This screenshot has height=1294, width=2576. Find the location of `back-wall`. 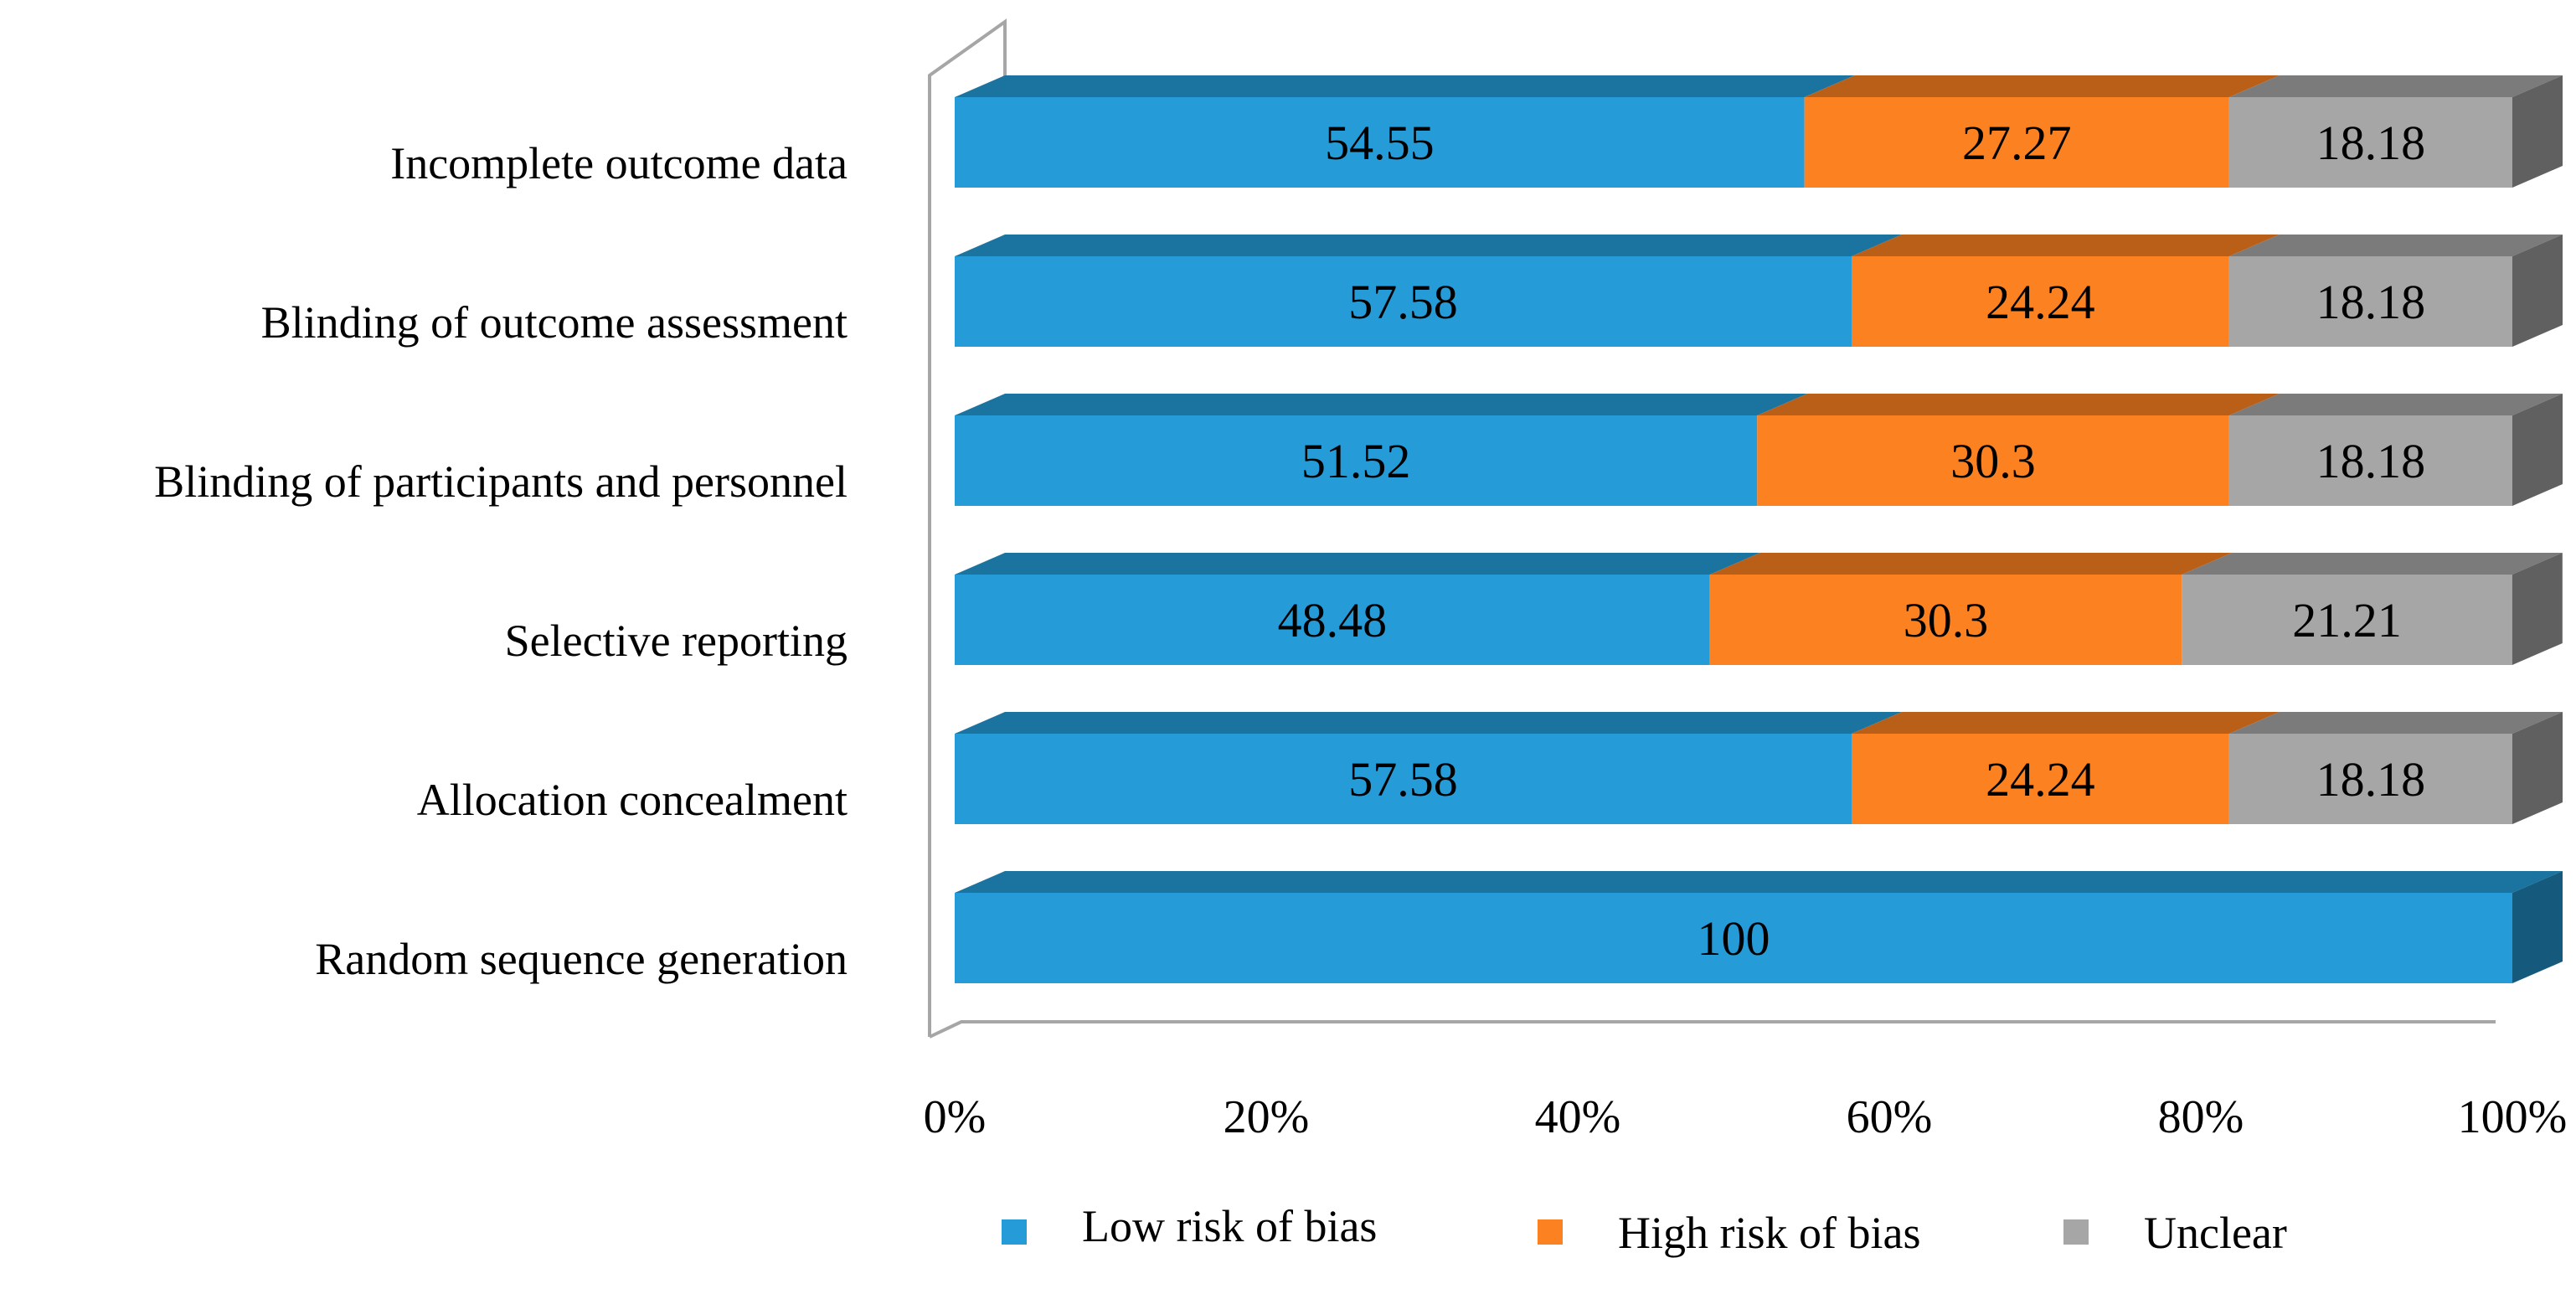

back-wall is located at coordinates (967, 528).